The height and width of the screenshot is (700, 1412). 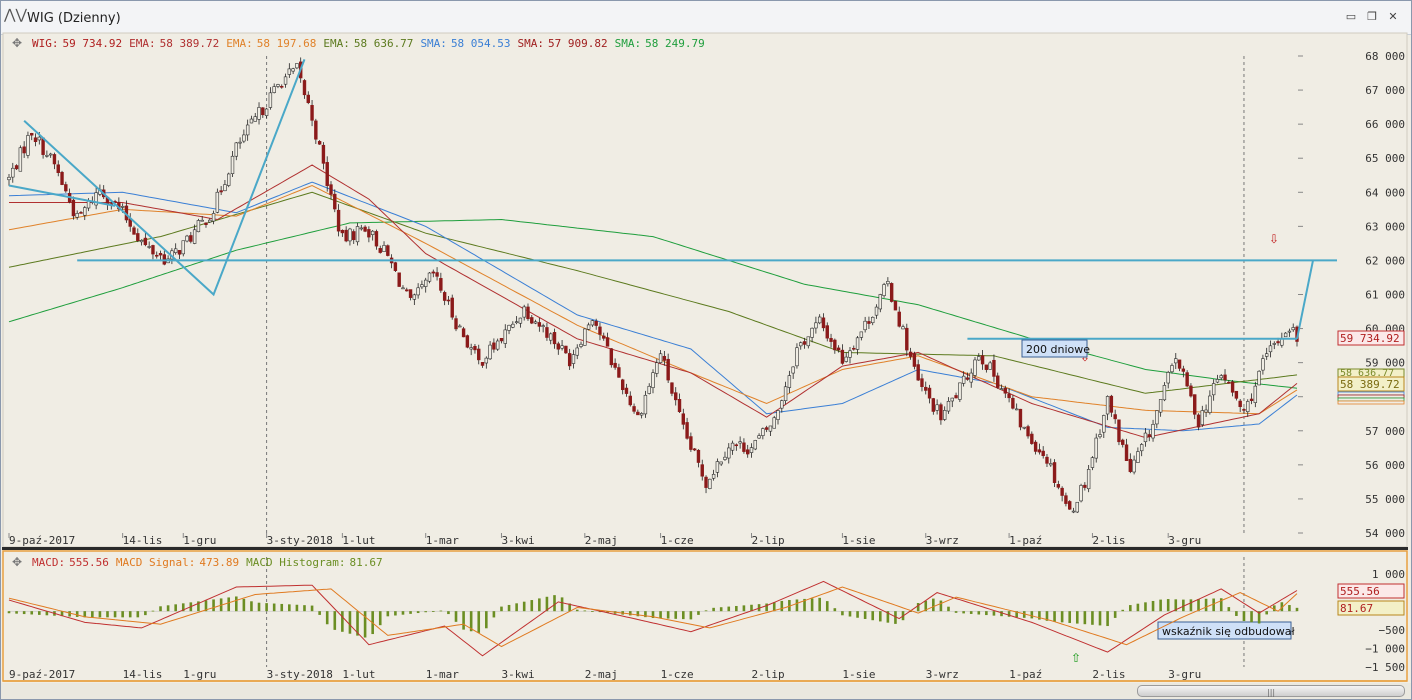 I want to click on x-tick-label: 2-lis, so click(x=1108, y=540).